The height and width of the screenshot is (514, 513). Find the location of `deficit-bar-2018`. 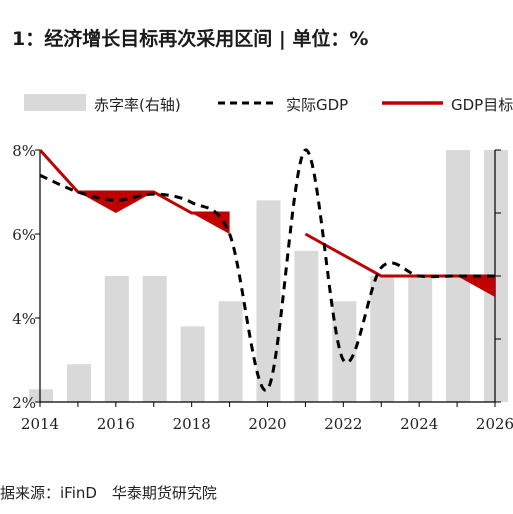

deficit-bar-2018 is located at coordinates (192, 364).